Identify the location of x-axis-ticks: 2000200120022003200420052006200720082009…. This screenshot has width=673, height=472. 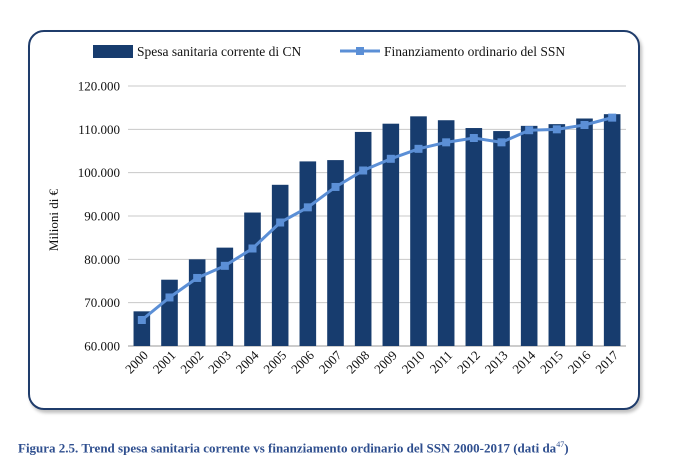
(372, 361).